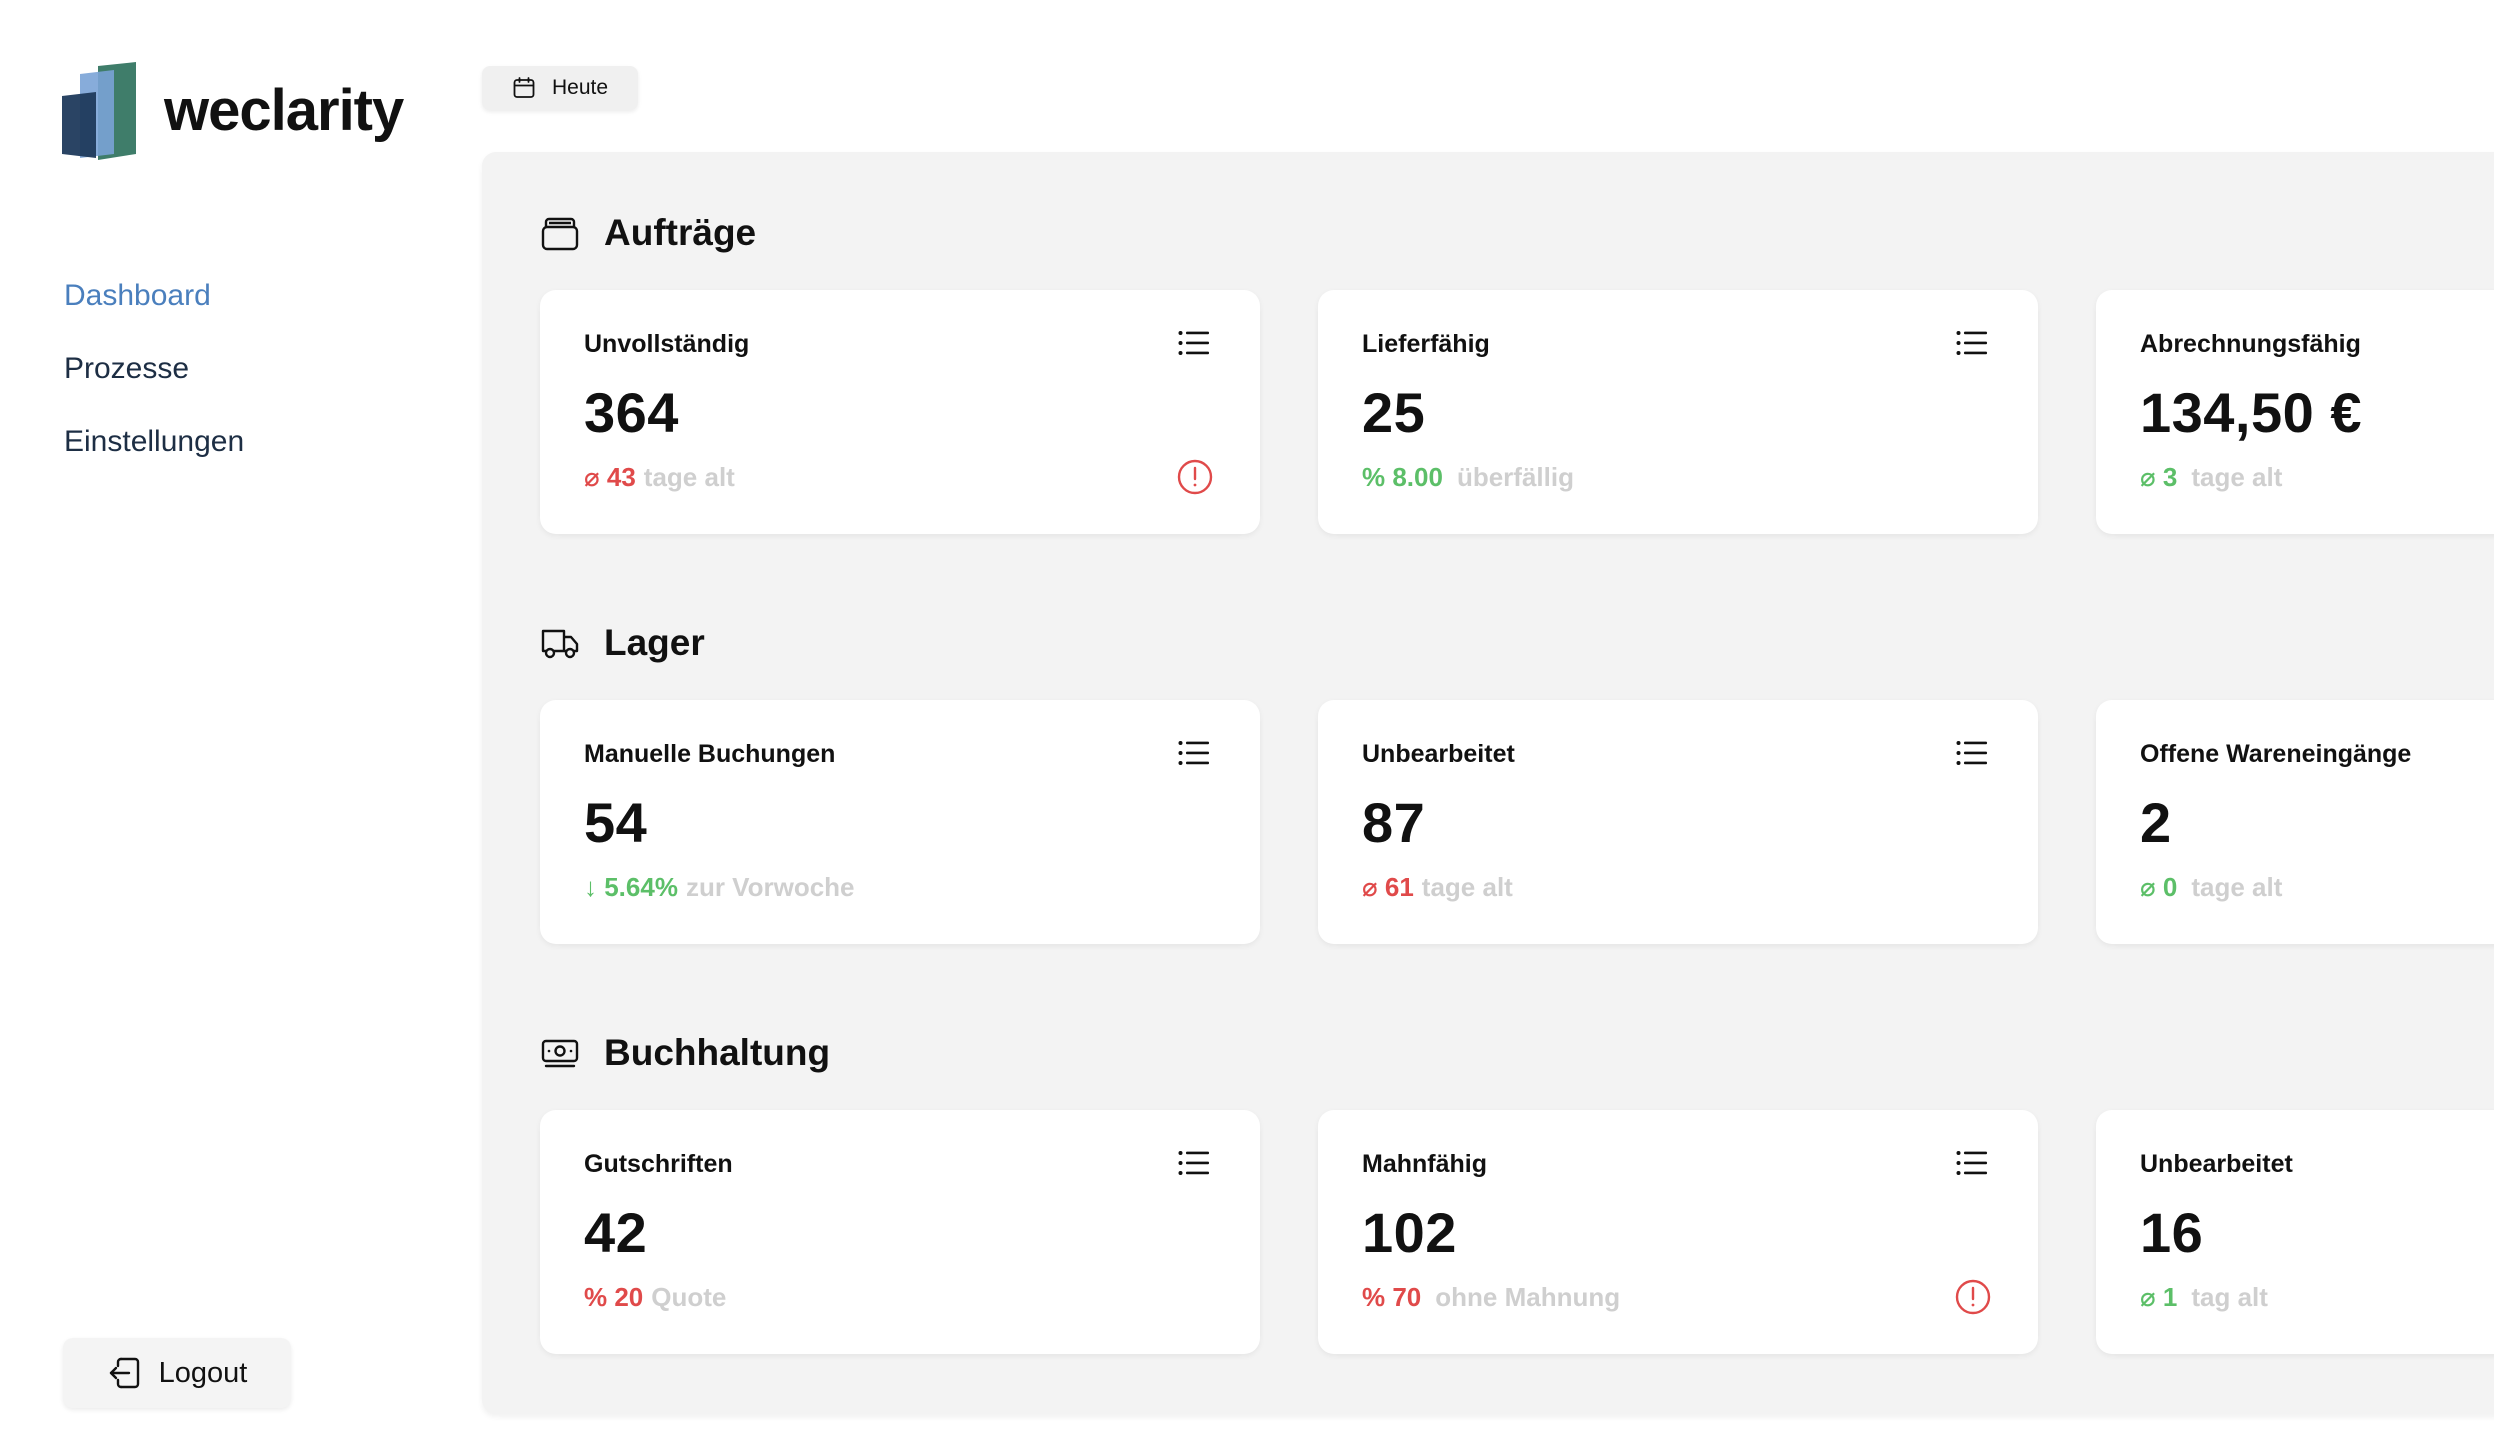 This screenshot has width=2494, height=1444. I want to click on logout-icon, so click(124, 1373).